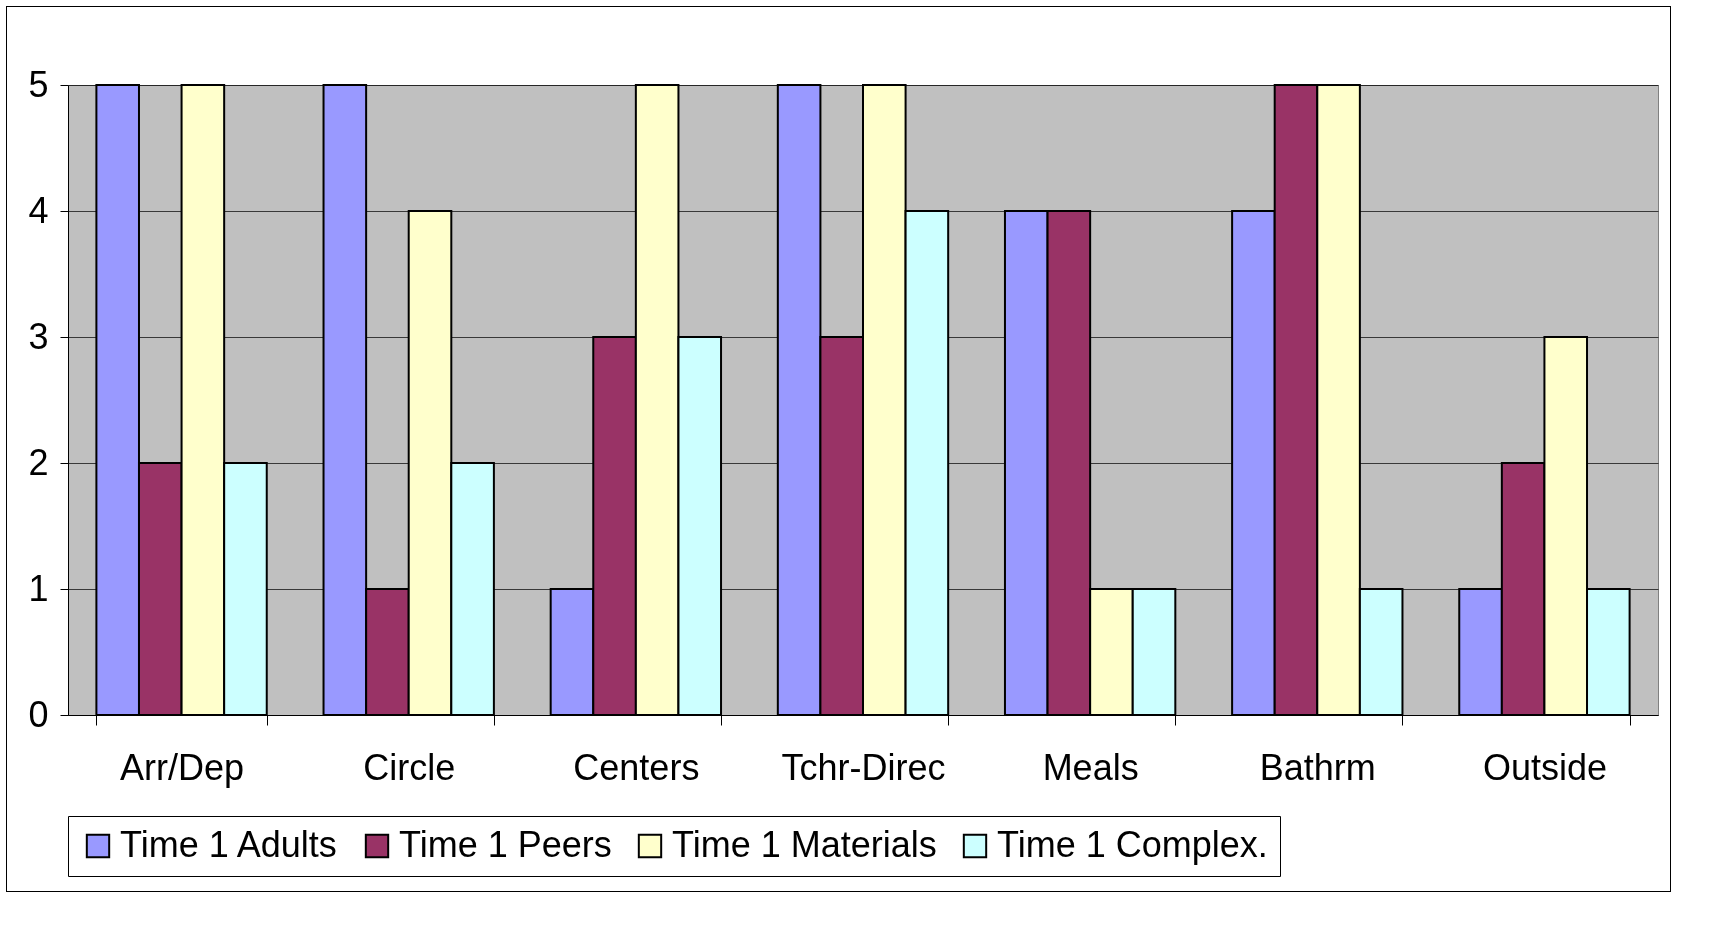 This screenshot has height=952, width=1731. What do you see at coordinates (38, 336) in the screenshot?
I see `y-tick-label: 3` at bounding box center [38, 336].